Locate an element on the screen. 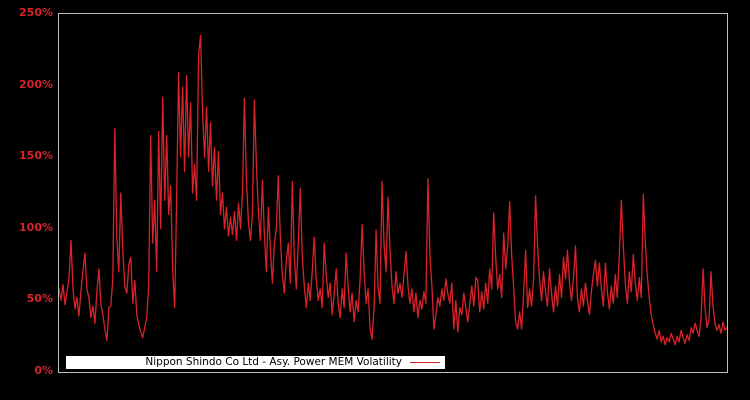  y-tick-label-100%: 100% is located at coordinates (36, 227).